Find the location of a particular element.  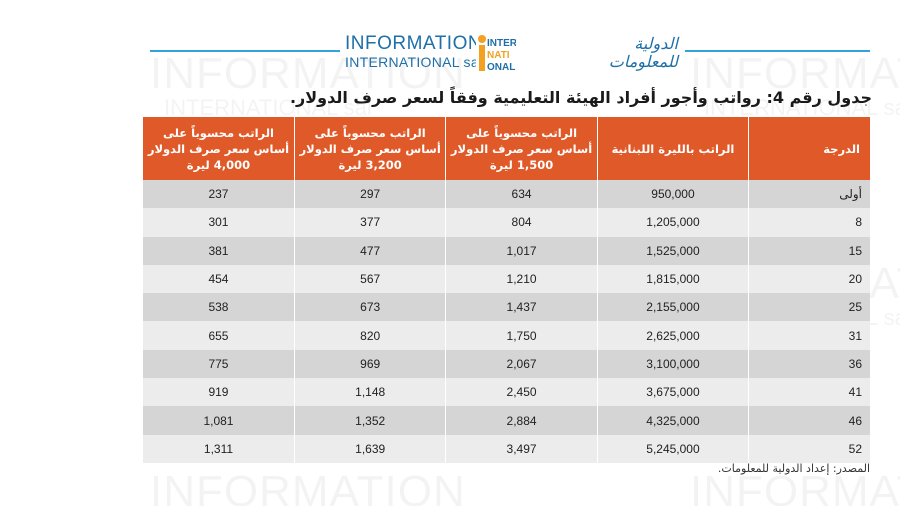

table-row: 36 3,100,000 2,067 969 775 is located at coordinates (506, 364).